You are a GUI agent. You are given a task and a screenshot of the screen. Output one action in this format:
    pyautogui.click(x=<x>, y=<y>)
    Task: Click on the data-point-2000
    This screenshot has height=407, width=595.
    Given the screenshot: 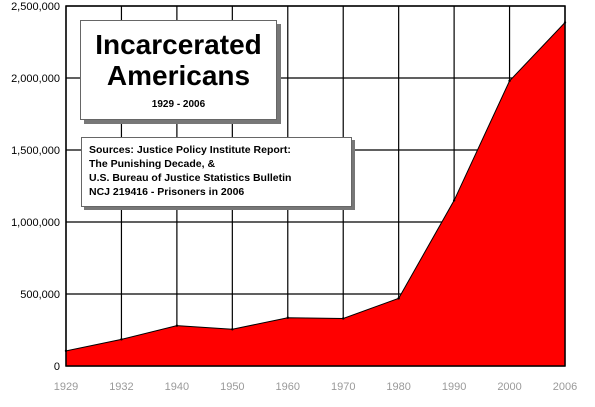 What is the action you would take?
    pyautogui.click(x=509, y=81)
    